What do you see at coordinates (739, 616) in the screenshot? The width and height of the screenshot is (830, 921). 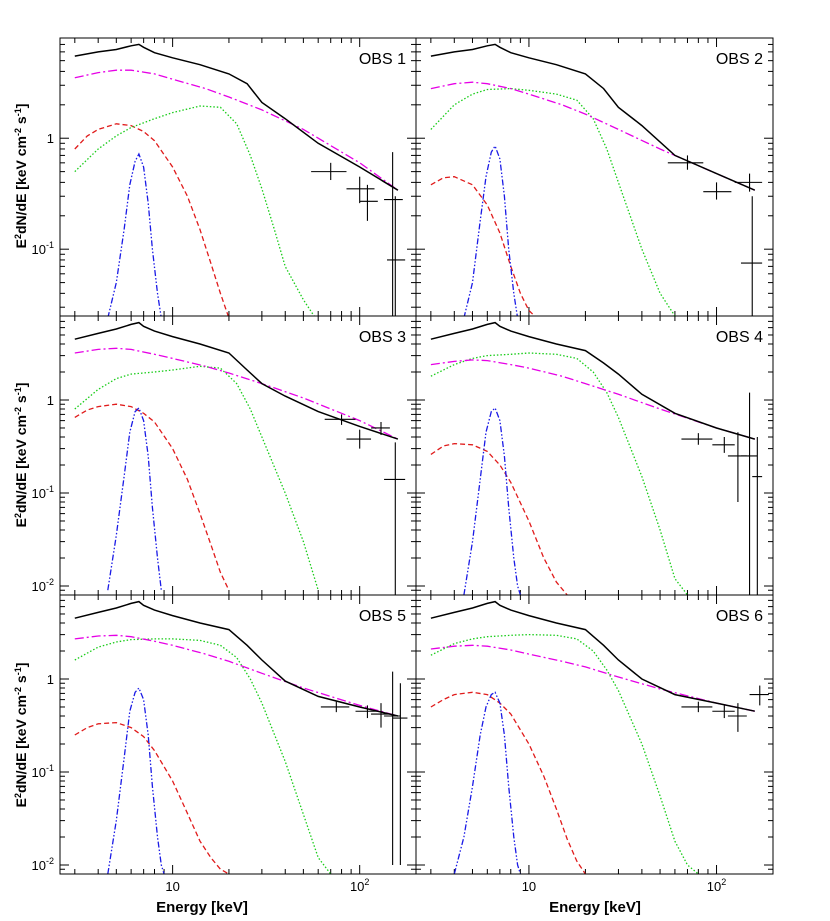 I see `panel-label: OBS 6` at bounding box center [739, 616].